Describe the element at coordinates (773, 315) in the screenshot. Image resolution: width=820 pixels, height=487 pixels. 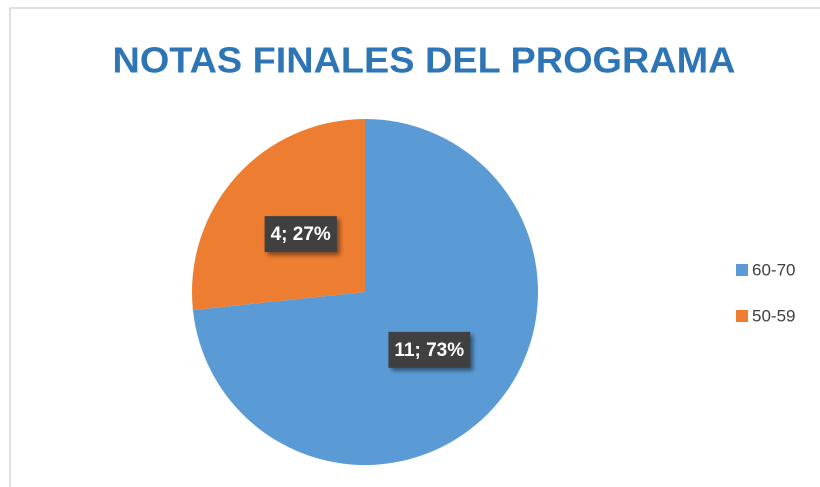
I see `legend-label: 50-59` at that location.